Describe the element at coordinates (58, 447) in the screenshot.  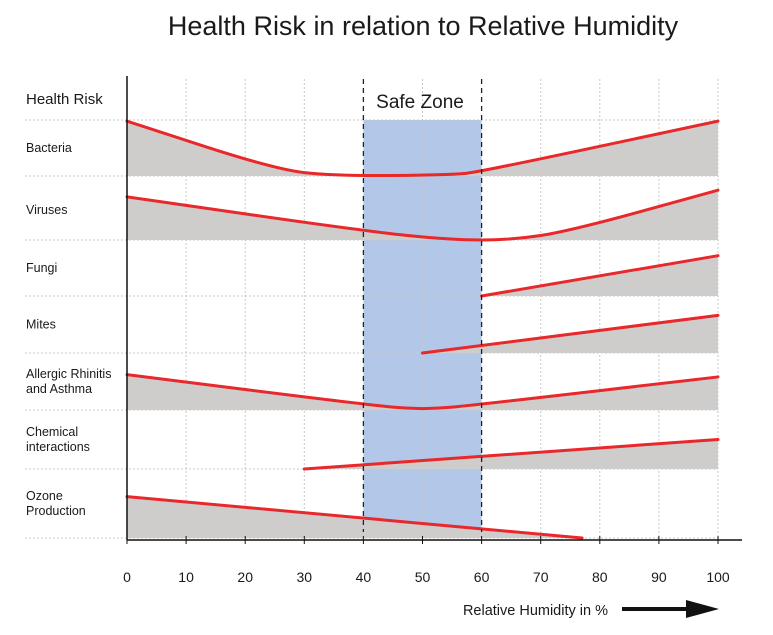
I see `row-label: interactions` at that location.